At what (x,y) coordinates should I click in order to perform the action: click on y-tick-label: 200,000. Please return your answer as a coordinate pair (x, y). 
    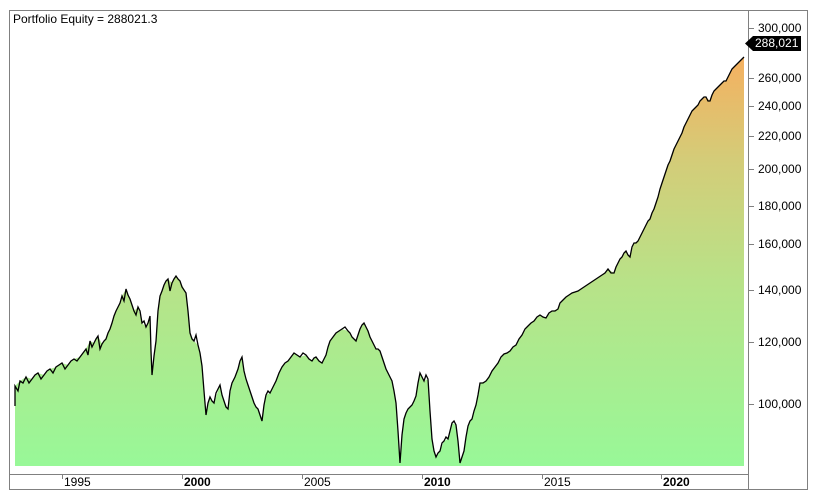
    Looking at the image, I should click on (780, 169).